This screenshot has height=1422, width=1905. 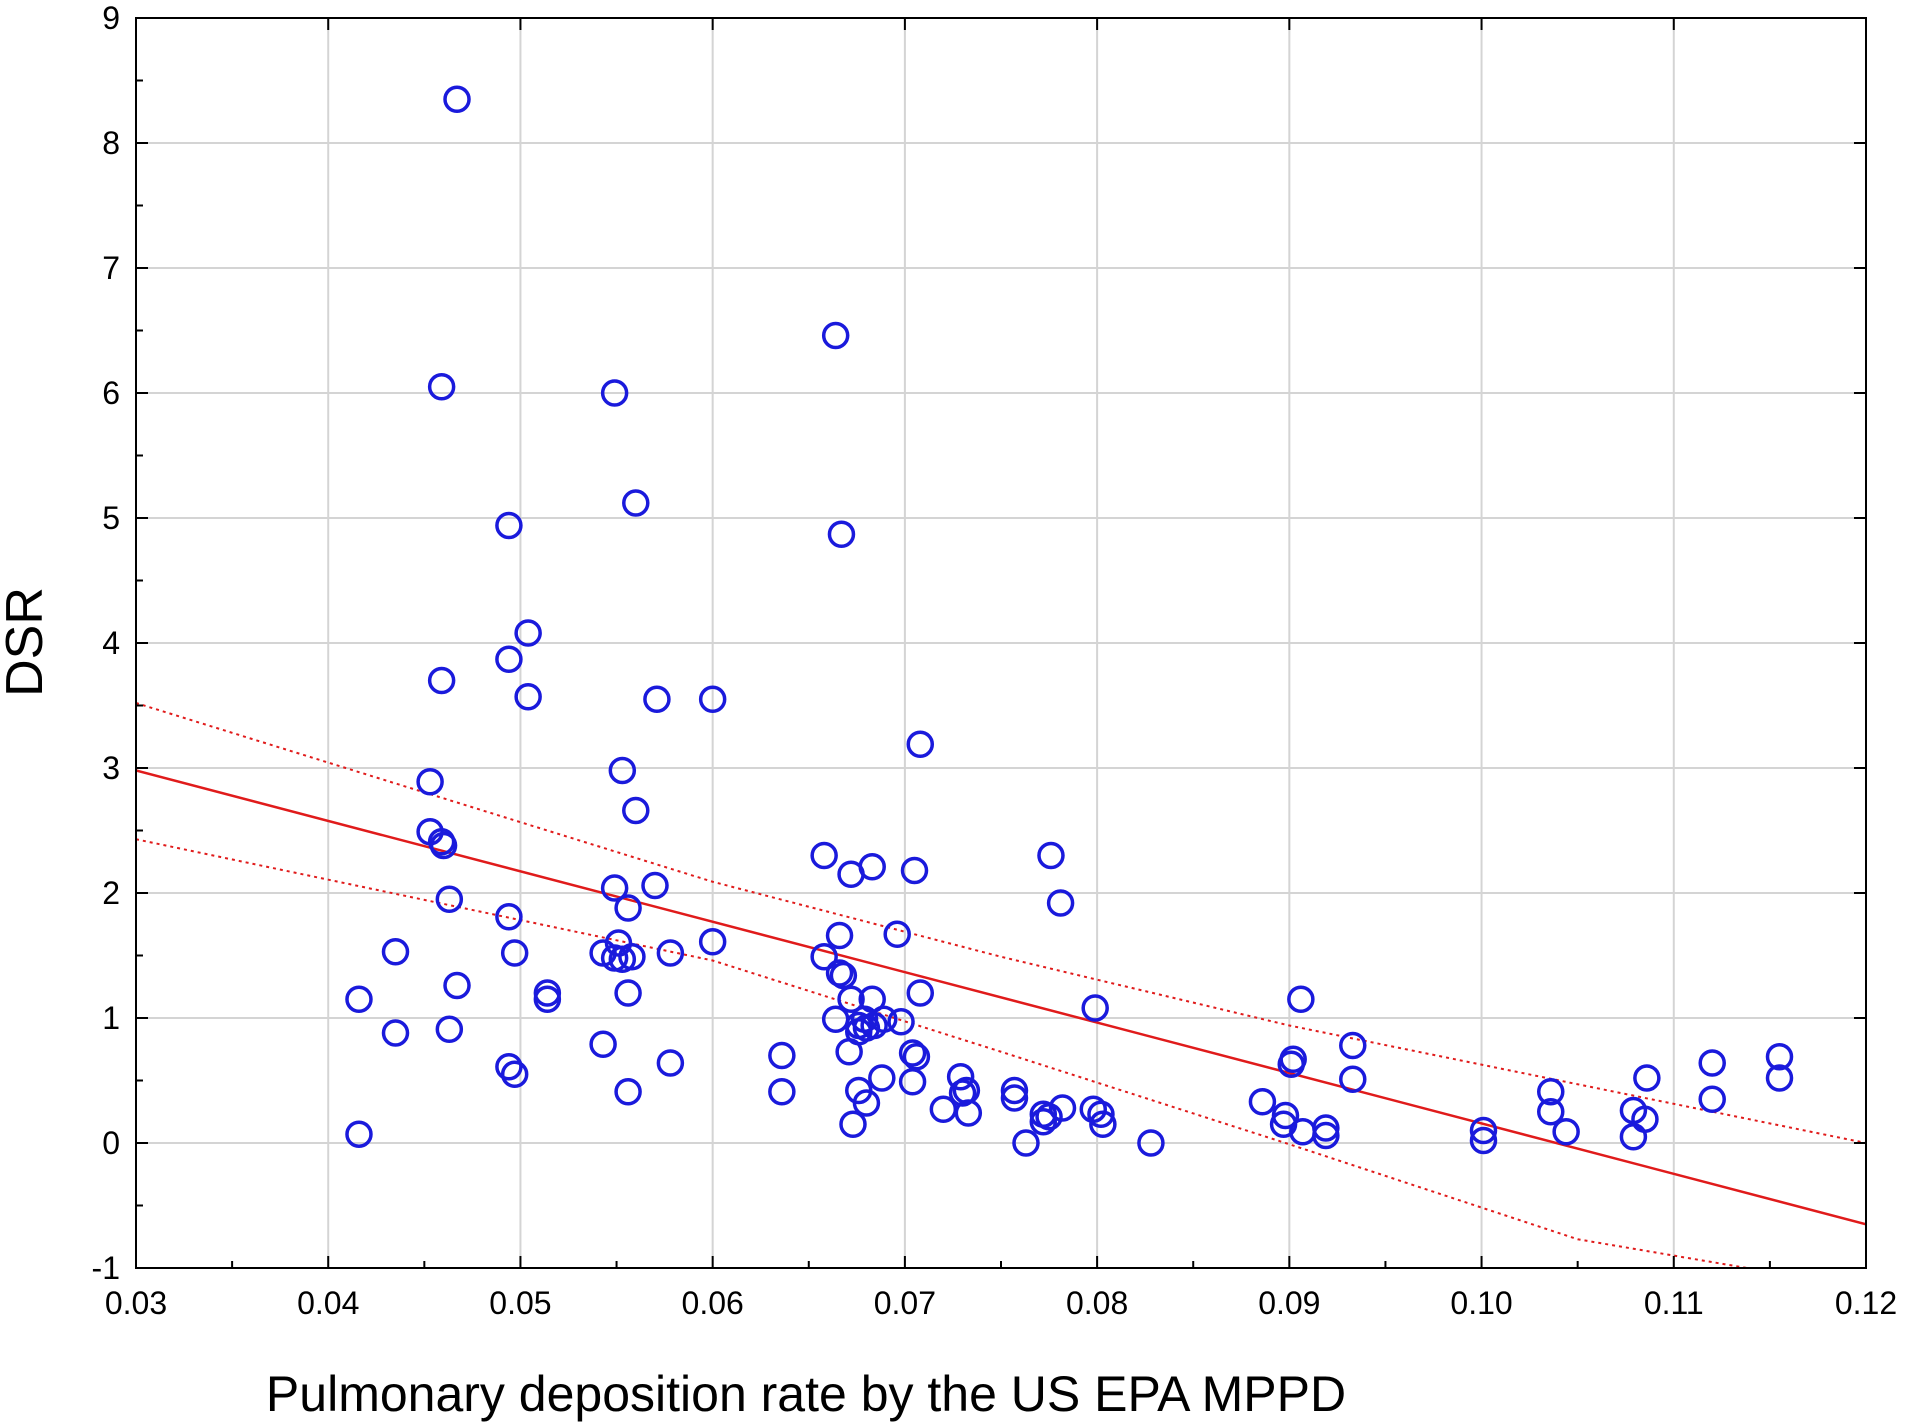 What do you see at coordinates (520, 1303) in the screenshot?
I see `x-tick-label: 0.05` at bounding box center [520, 1303].